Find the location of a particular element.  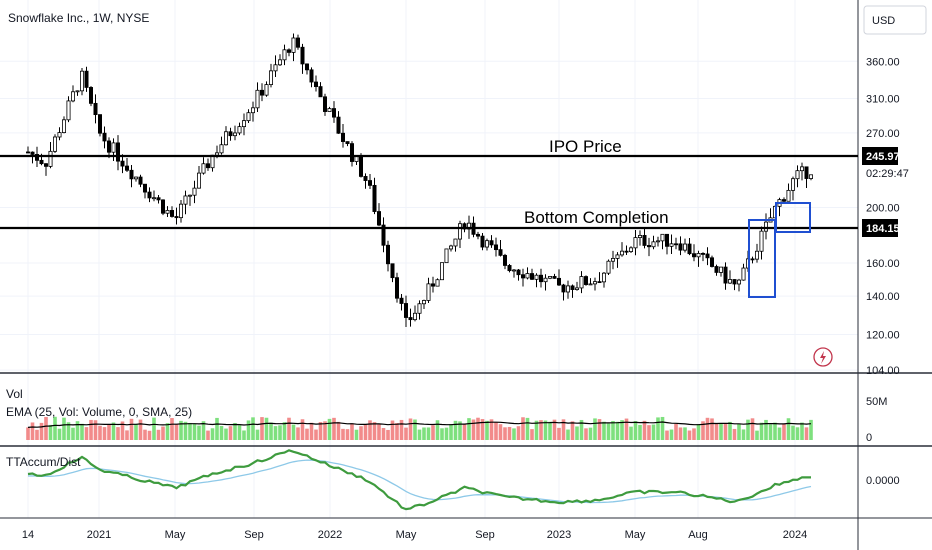

time-axis: 14 2021 May Sep 2022 May Sep 2023 May Aug 2024 is located at coordinates (414, 535).